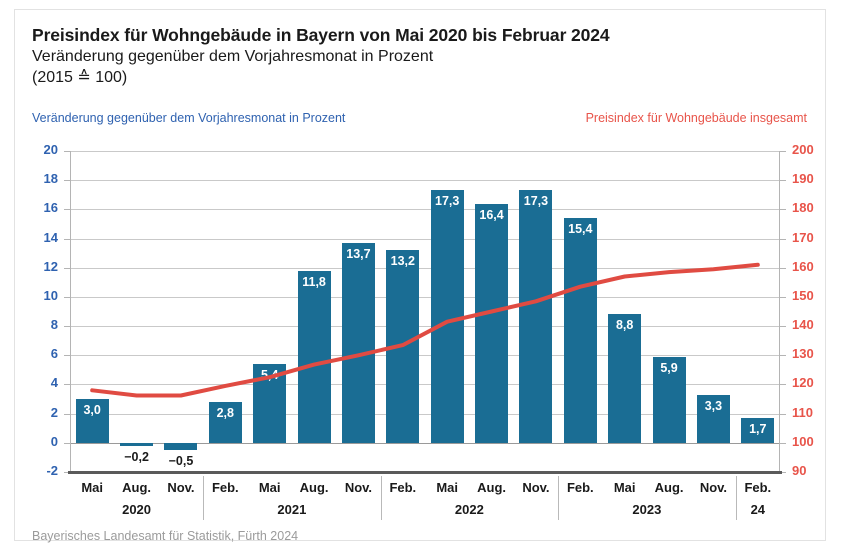 The width and height of the screenshot is (841, 559). Describe the element at coordinates (50, 207) in the screenshot. I see `y-axis-tick-label: 16` at that location.